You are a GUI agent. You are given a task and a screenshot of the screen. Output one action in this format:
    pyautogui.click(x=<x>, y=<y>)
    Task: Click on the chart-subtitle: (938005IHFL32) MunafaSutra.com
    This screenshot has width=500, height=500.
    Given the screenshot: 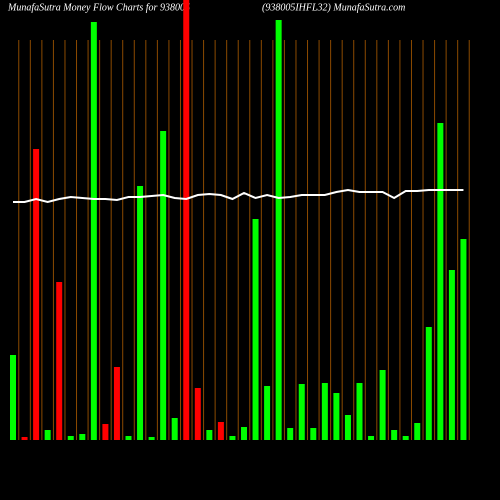 What is the action you would take?
    pyautogui.click(x=333, y=7)
    